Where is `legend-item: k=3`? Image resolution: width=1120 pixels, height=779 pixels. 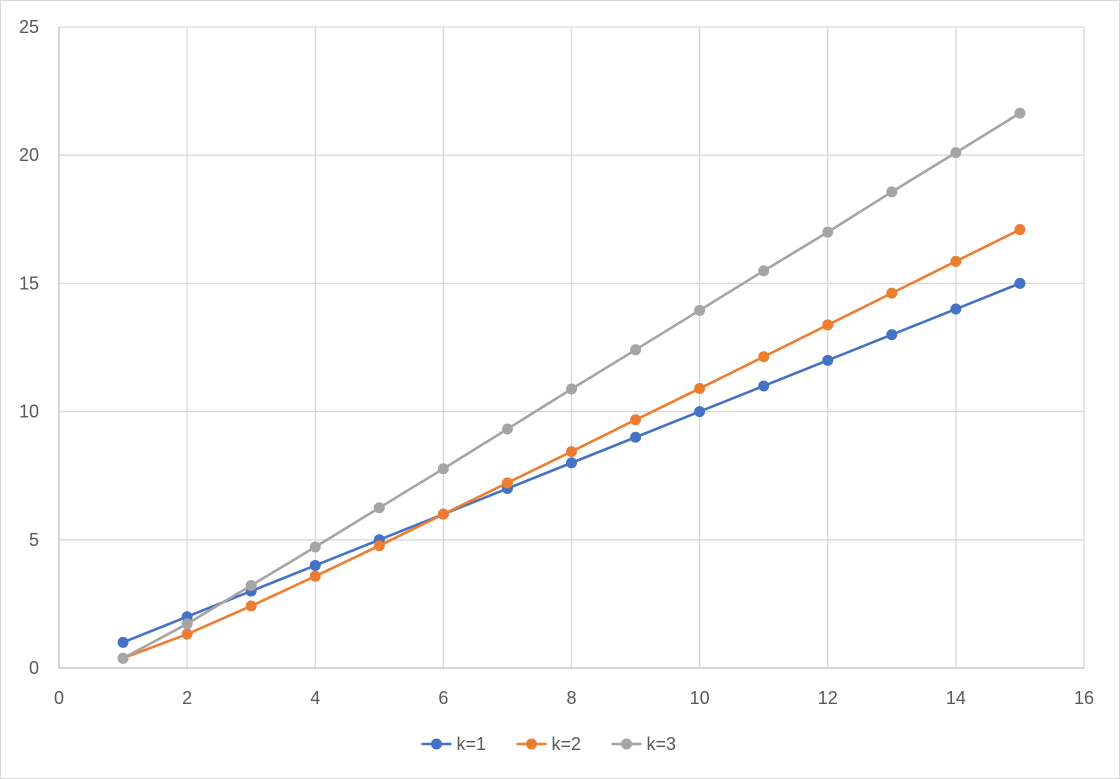
legend-item: k=3 is located at coordinates (644, 744).